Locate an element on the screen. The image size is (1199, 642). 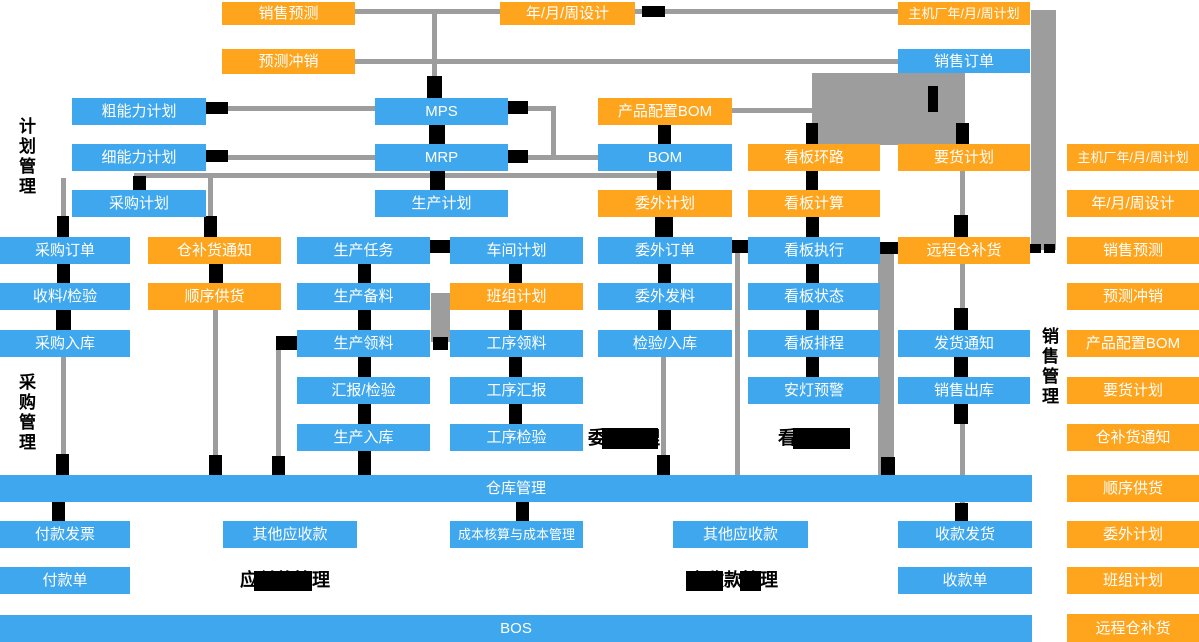
box-sales-outbound: 销售出库 is located at coordinates (964, 390).